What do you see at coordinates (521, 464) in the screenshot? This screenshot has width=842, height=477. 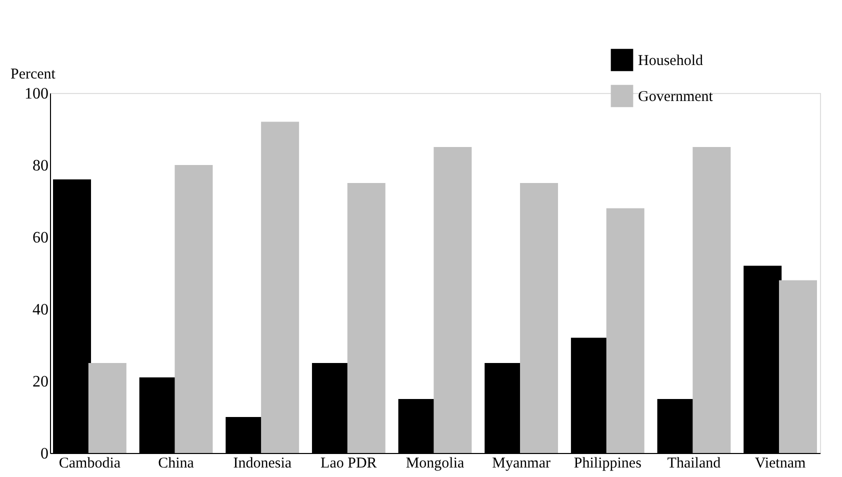 I see `x-tick-label: Myanmar` at bounding box center [521, 464].